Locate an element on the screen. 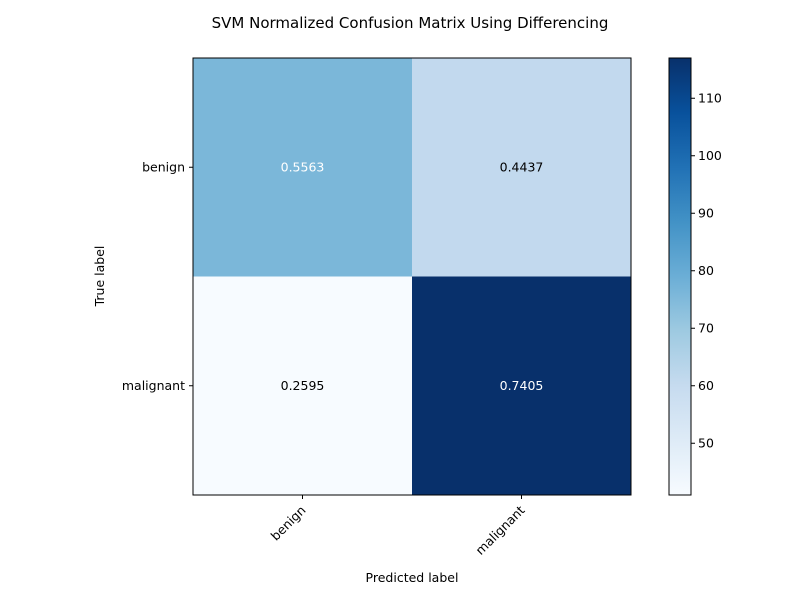  cell-value-label: 0.4437 is located at coordinates (522, 166).